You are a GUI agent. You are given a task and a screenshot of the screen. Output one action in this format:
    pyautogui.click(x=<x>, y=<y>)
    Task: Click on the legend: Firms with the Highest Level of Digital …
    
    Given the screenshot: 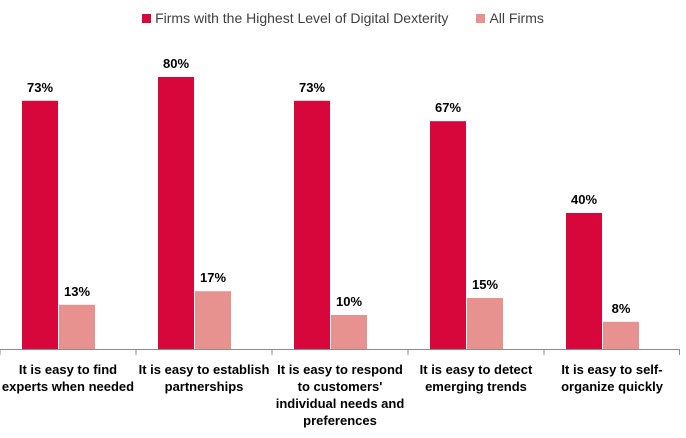 What is the action you would take?
    pyautogui.click(x=343, y=18)
    